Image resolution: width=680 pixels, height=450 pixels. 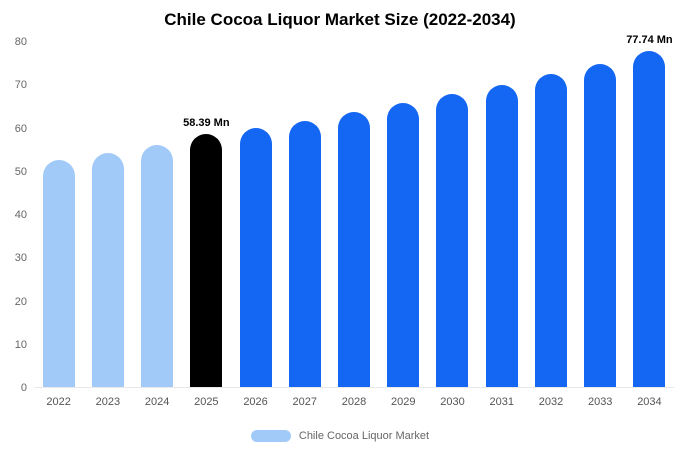 I want to click on legend-item: Chile Cocoa Liquor Market, so click(x=340, y=436).